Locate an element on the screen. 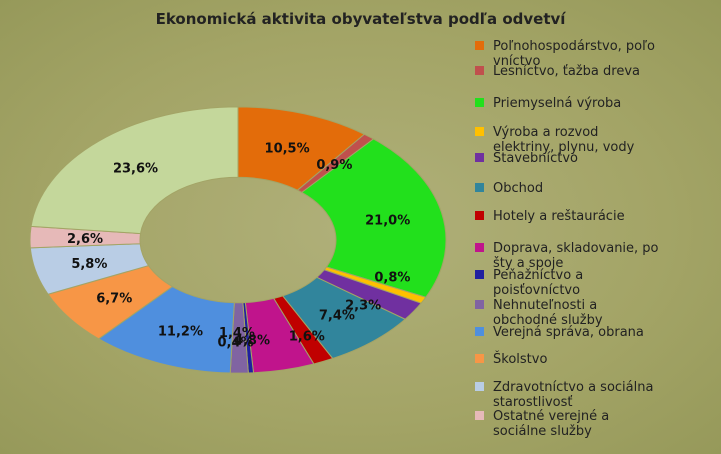  legend-label-0: Poľnohospodárstvo, poľo is located at coordinates (574, 46).